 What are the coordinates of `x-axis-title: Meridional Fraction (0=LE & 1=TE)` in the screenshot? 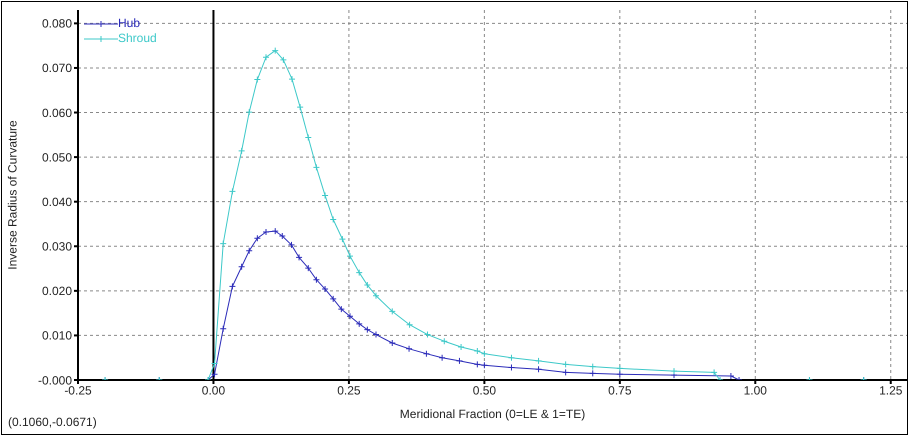 It's located at (493, 414).